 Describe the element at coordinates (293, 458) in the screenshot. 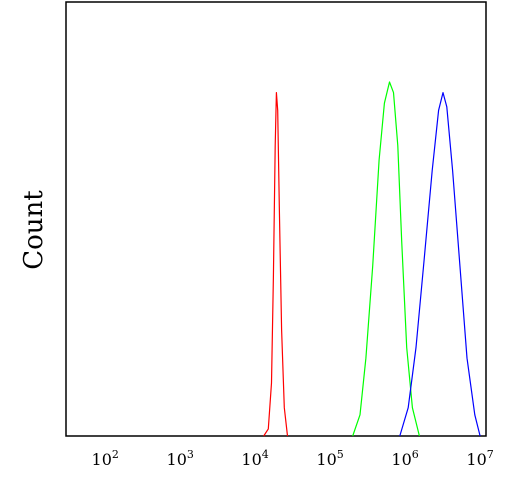

I see `x-tick-labels: 10² 10³ 10⁴ 10⁵ 10⁶ 10⁷` at that location.